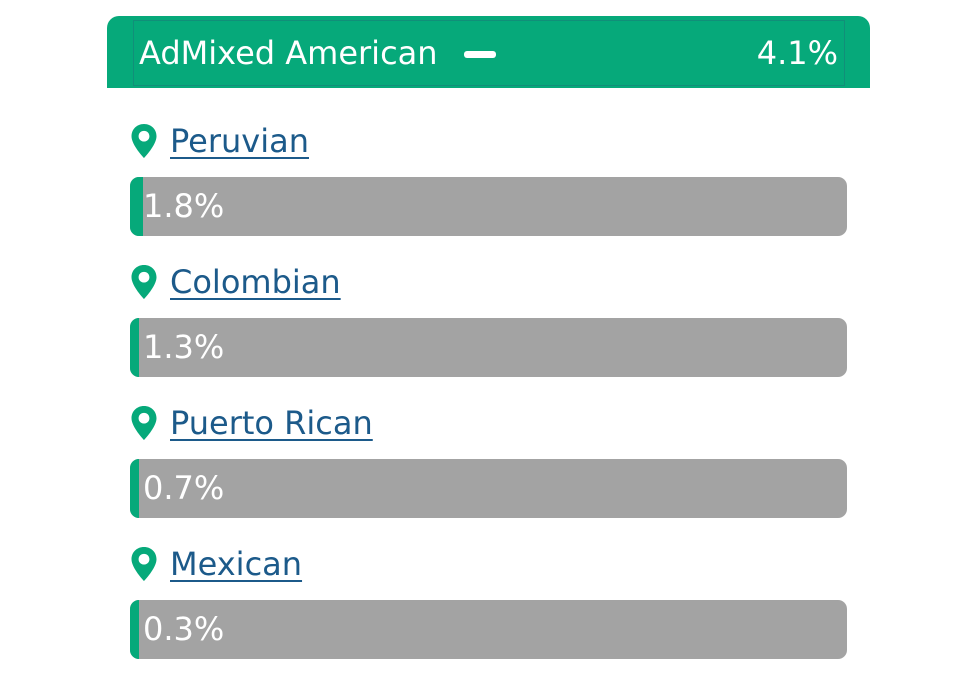  Describe the element at coordinates (479, 54) in the screenshot. I see `minus-icon` at that location.